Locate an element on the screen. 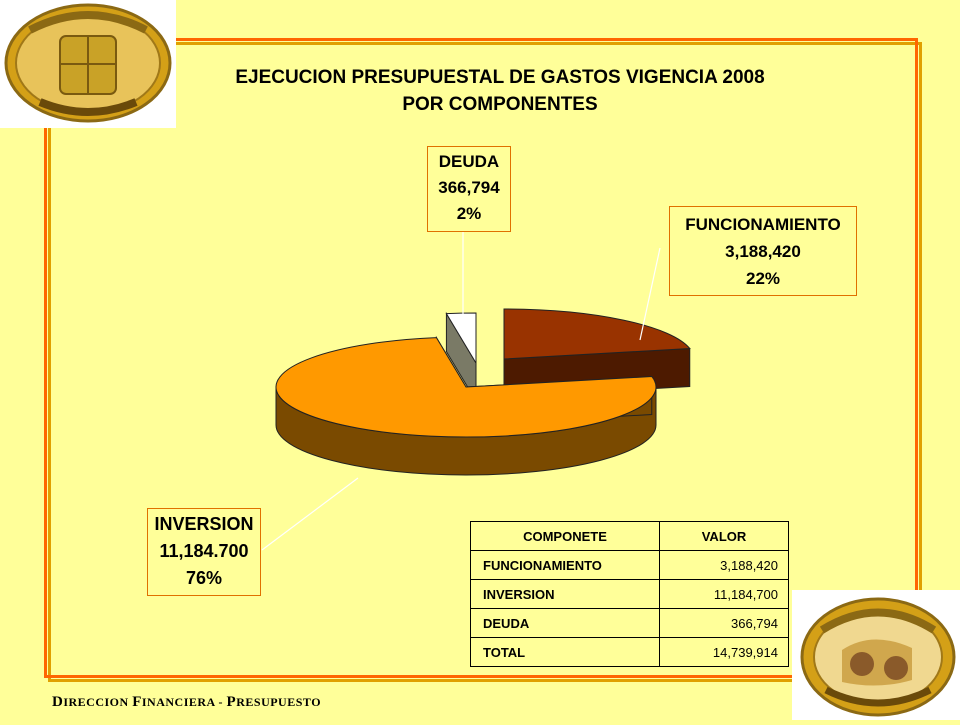  table-row: INVERSION 11,184,700 is located at coordinates (629, 594).